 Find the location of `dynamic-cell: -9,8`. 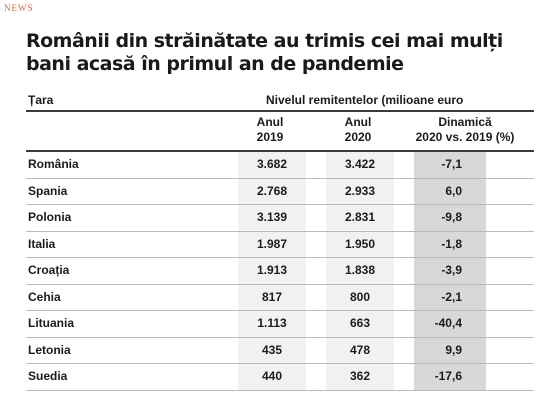

dynamic-cell: -9,8 is located at coordinates (450, 218).